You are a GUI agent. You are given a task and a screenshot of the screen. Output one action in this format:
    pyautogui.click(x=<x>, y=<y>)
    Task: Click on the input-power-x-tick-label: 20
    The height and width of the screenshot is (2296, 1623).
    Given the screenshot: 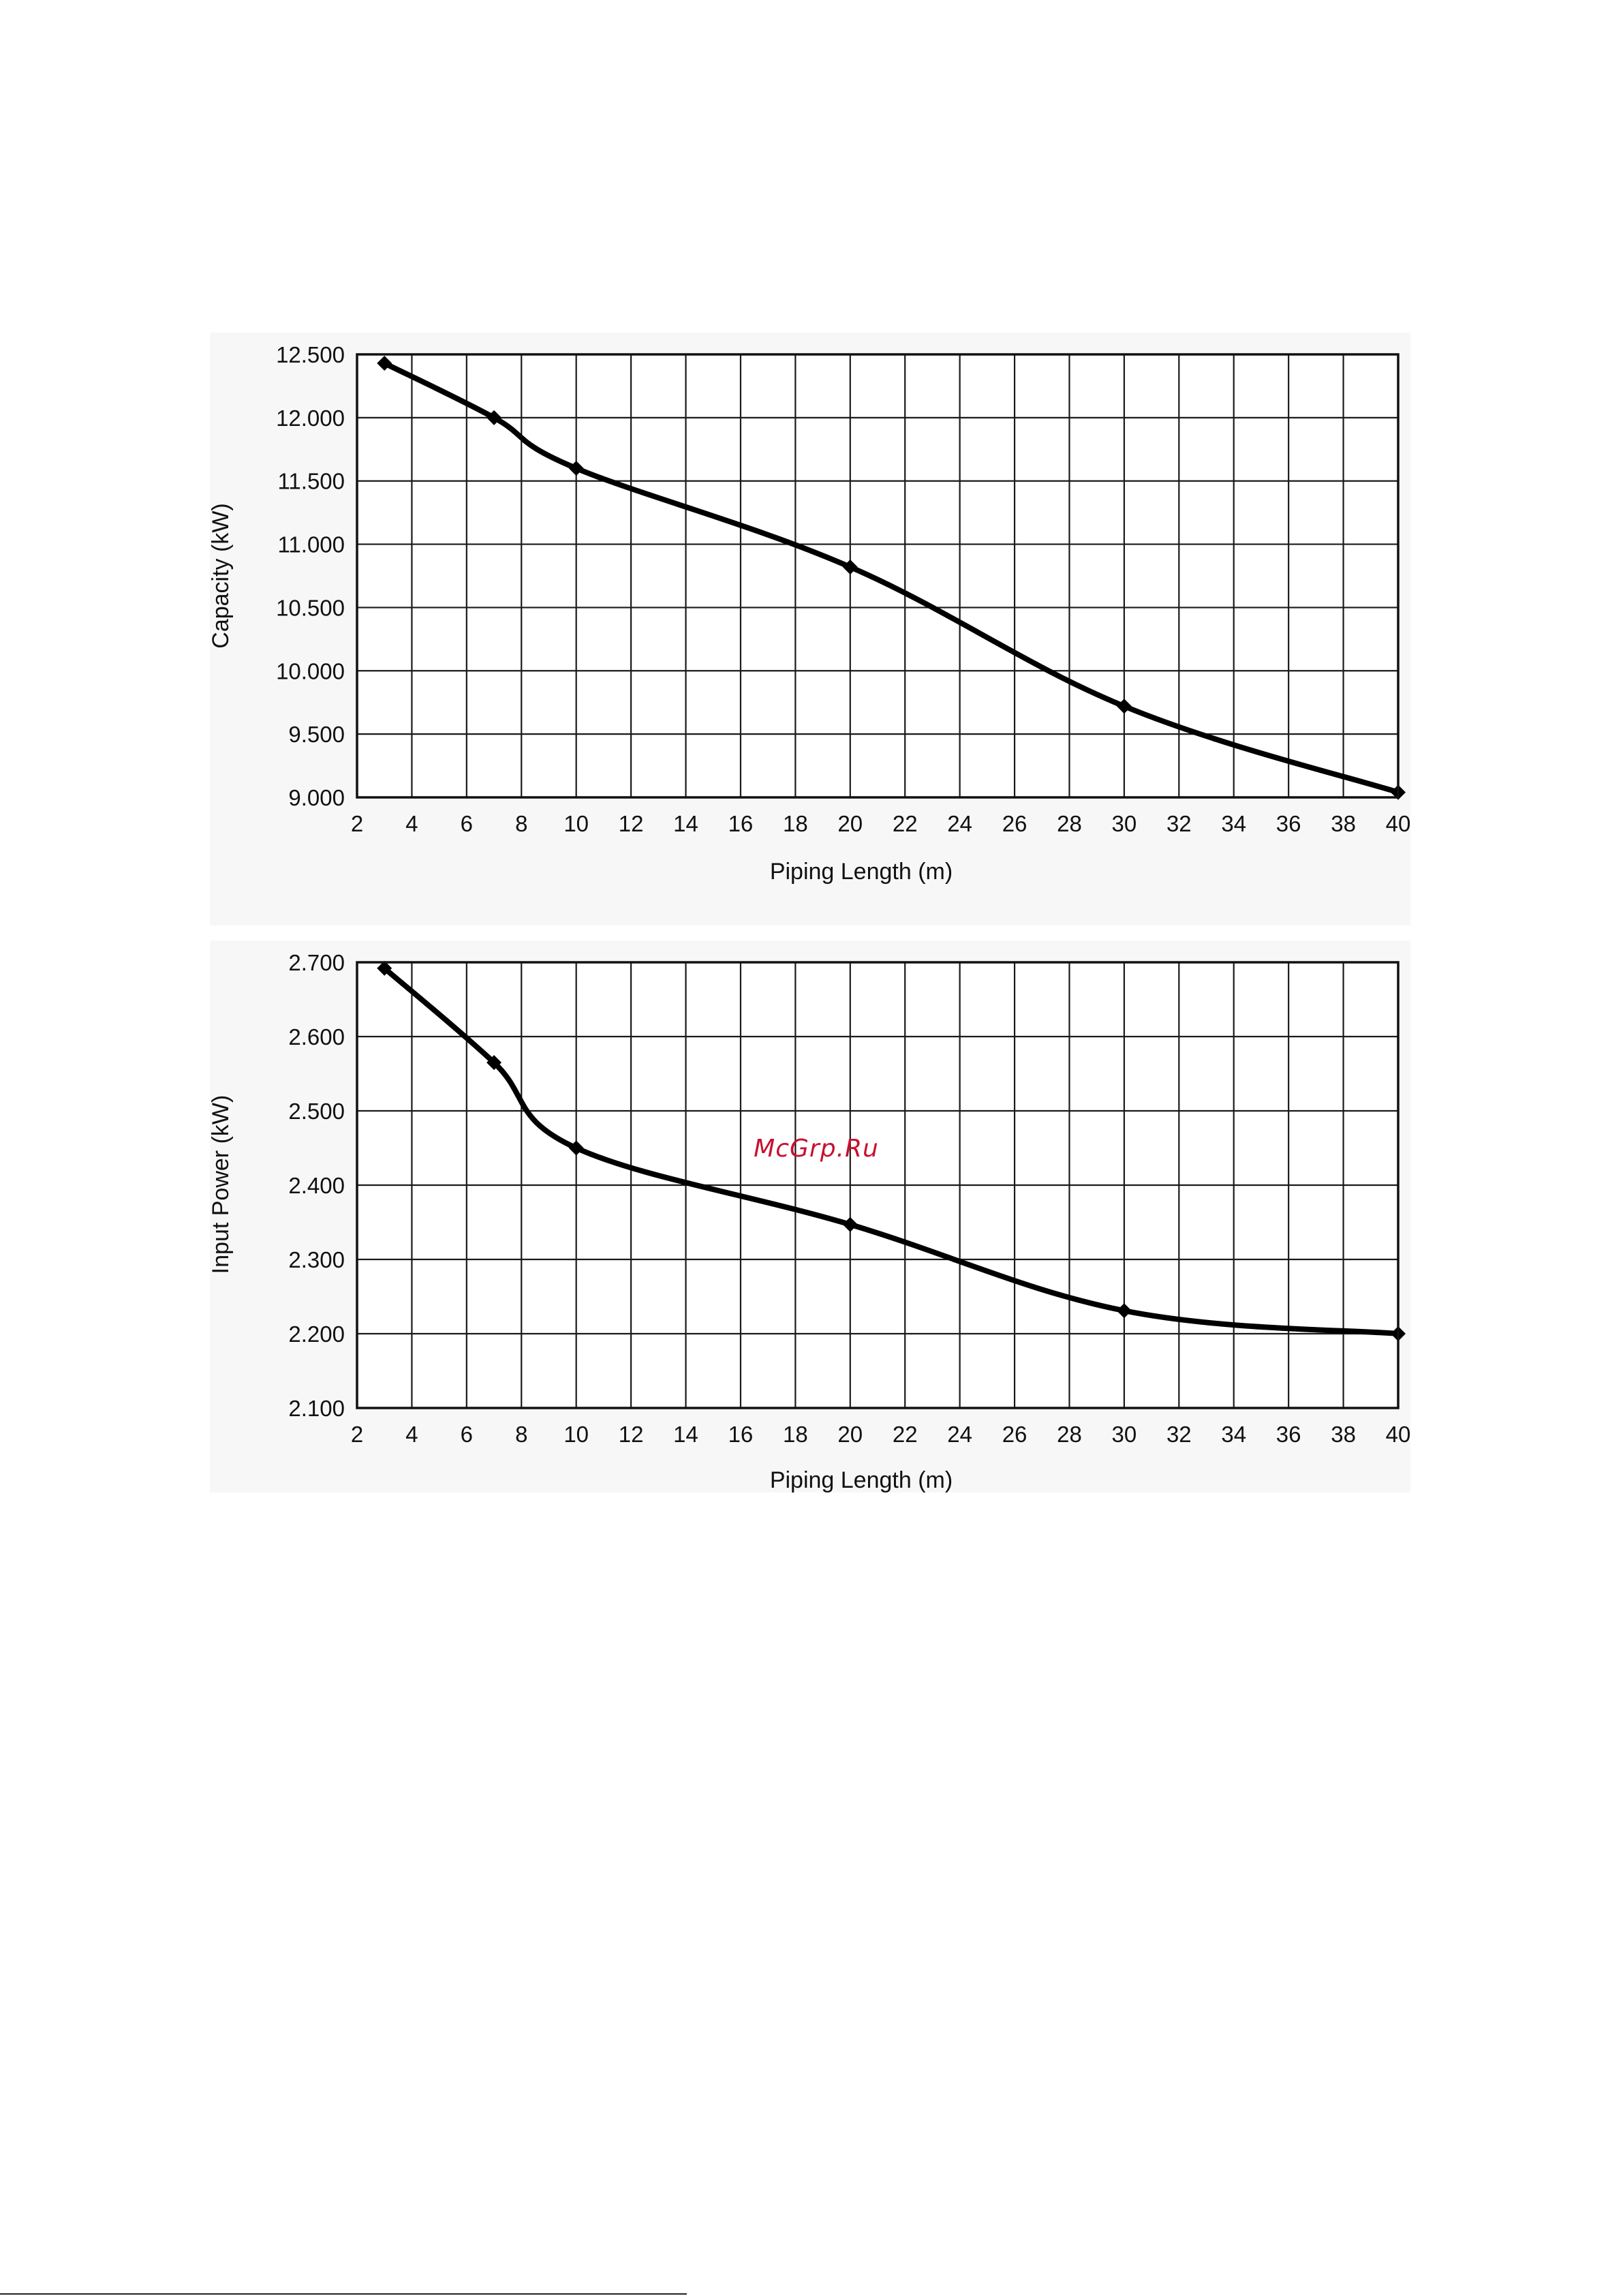 What is the action you would take?
    pyautogui.click(x=850, y=1435)
    